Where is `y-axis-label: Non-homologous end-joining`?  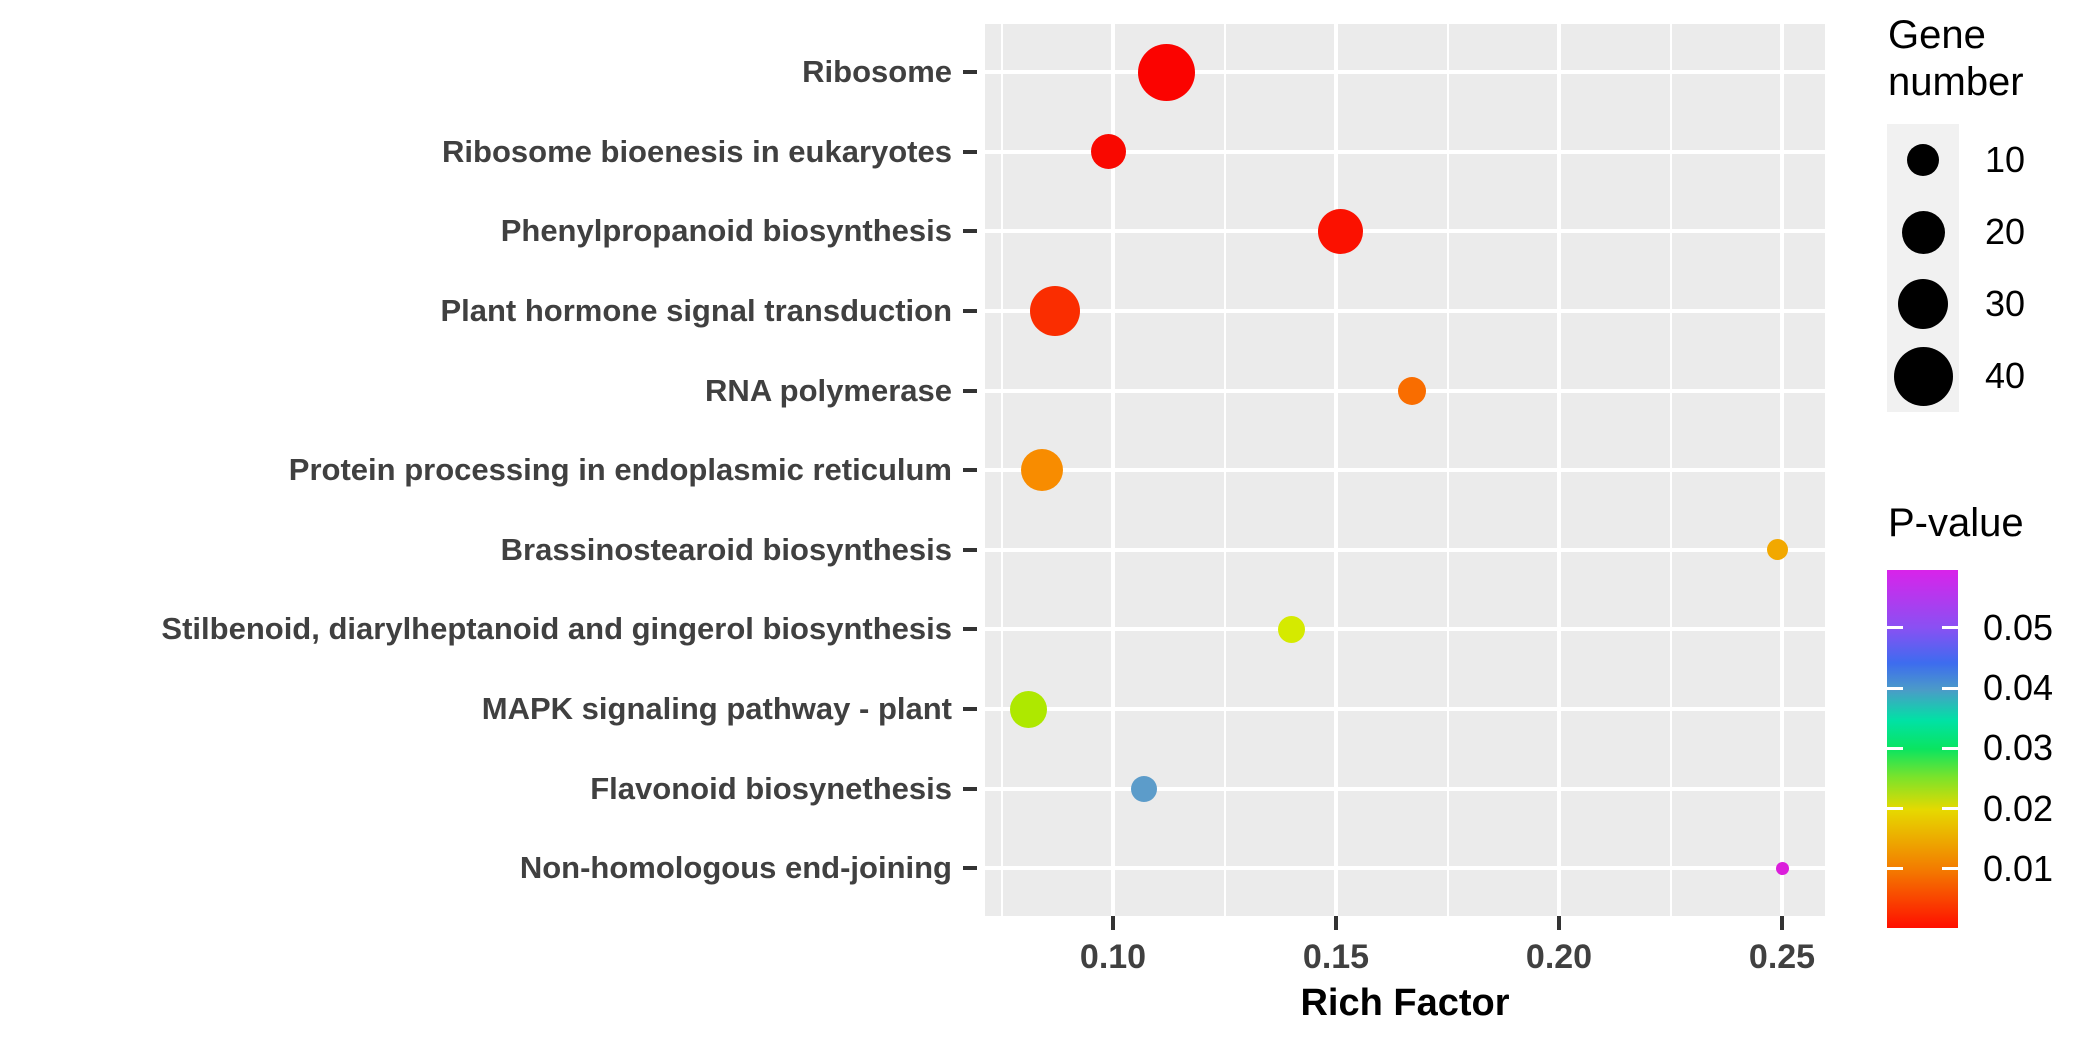
y-axis-label: Non-homologous end-joining is located at coordinates (735, 868).